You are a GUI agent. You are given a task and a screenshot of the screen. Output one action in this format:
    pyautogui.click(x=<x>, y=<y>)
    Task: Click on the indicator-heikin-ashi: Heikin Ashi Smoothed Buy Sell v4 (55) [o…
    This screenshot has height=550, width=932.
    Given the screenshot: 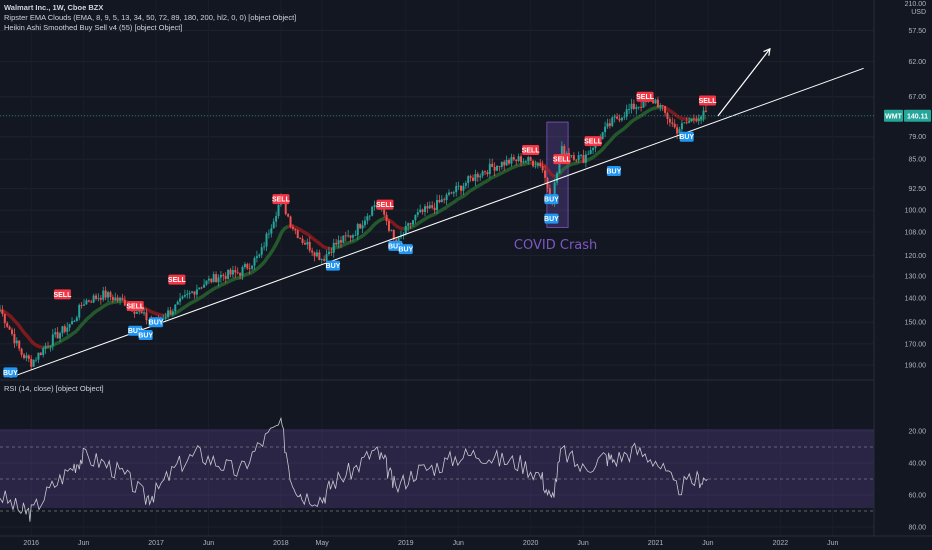 What is the action you would take?
    pyautogui.click(x=93, y=27)
    